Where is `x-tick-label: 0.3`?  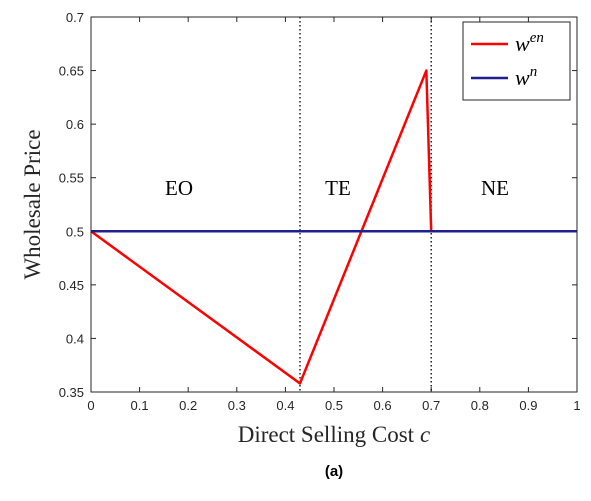
x-tick-label: 0.3 is located at coordinates (237, 405).